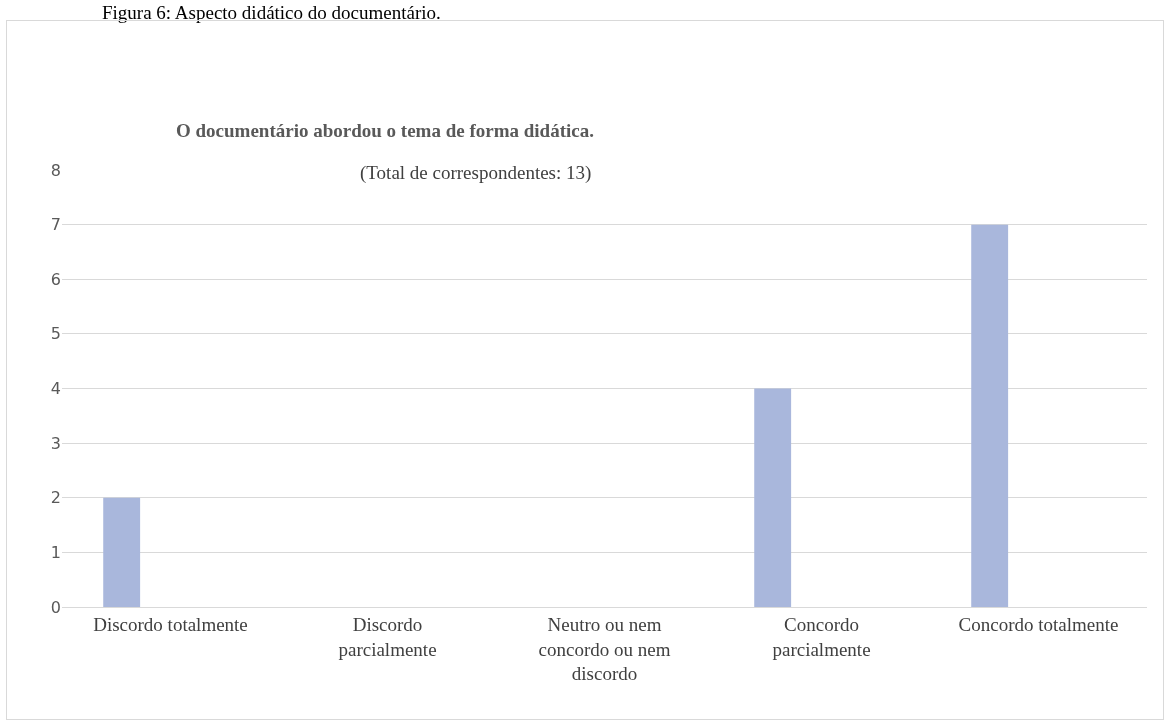 The width and height of the screenshot is (1172, 723). I want to click on text: Figura 6: Aspecto didático do documentário., so click(271, 12).